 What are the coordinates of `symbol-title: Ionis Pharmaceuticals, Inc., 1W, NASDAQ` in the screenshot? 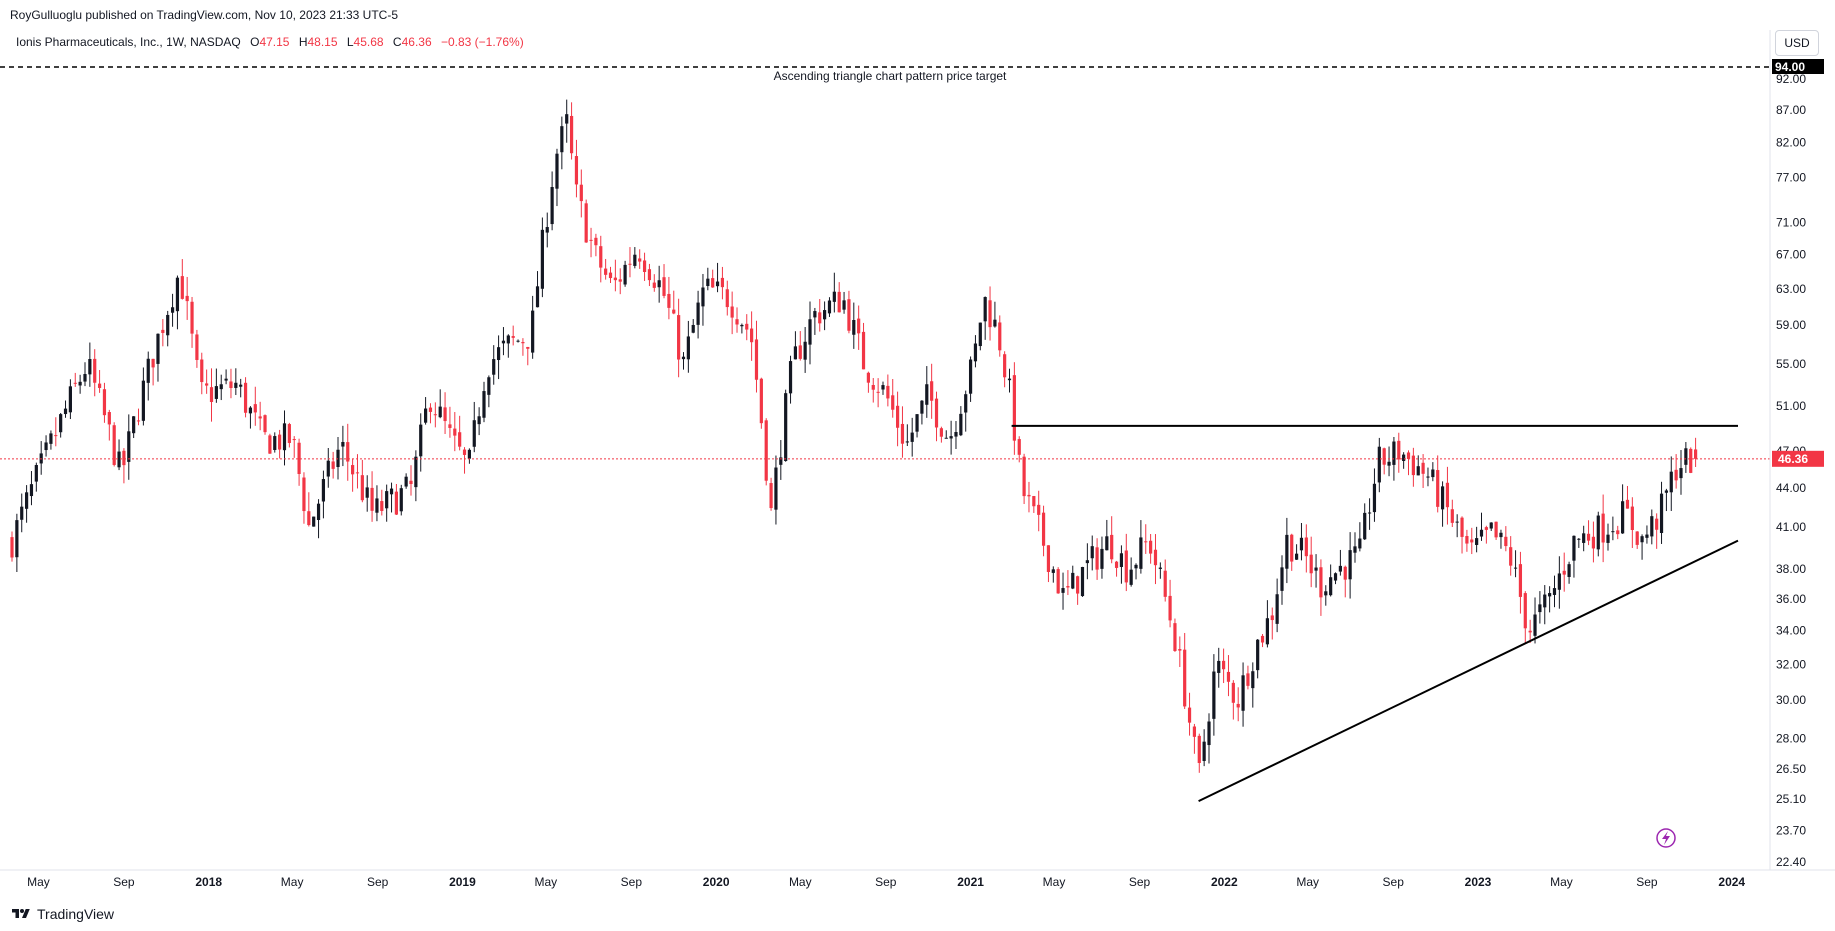 It's located at (128, 42).